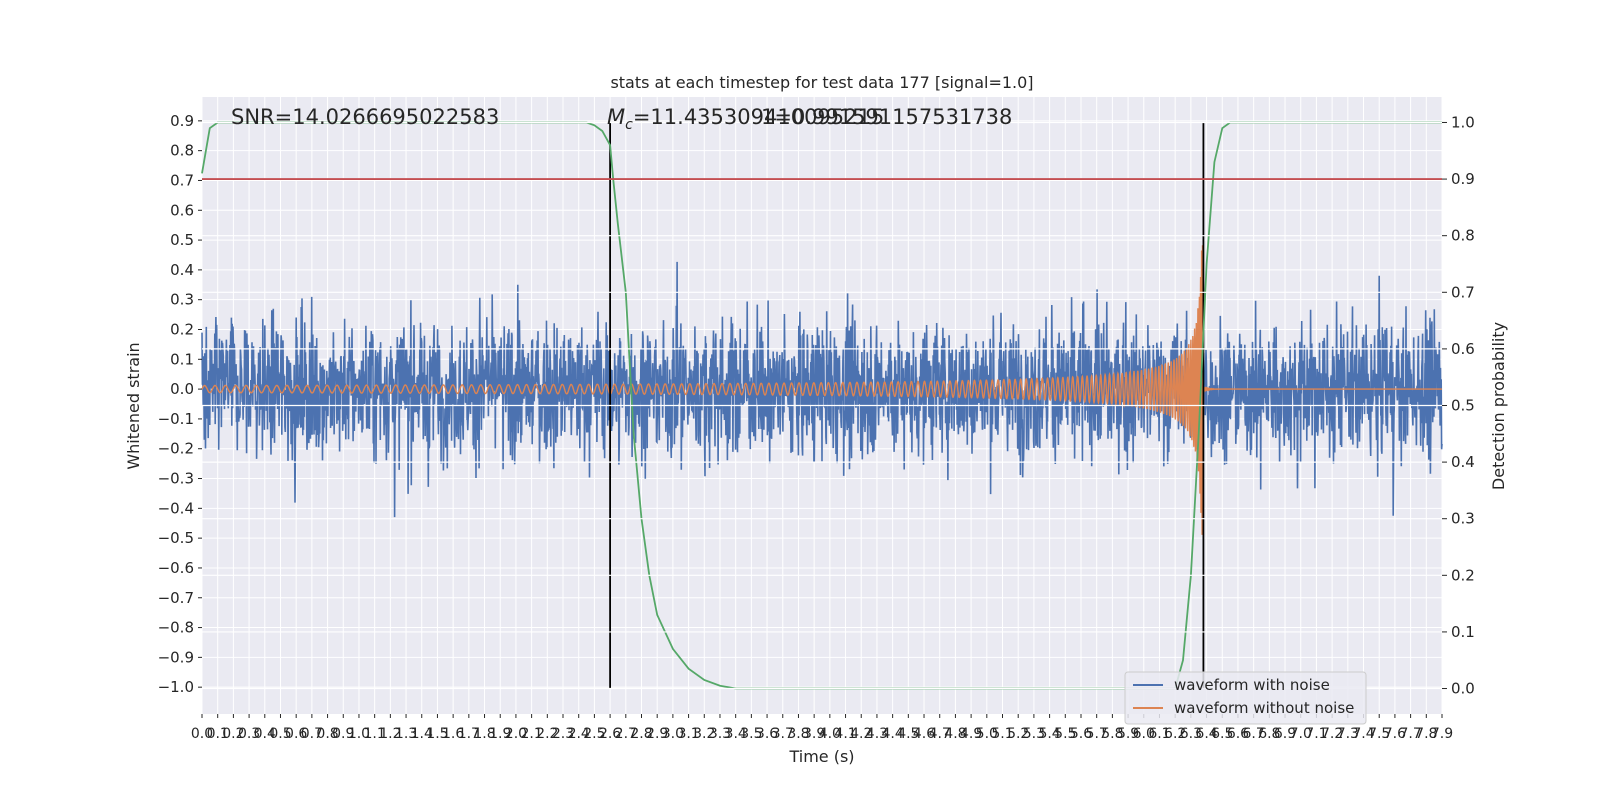  I want to click on x-tick-label: 4.5, so click(908, 734).